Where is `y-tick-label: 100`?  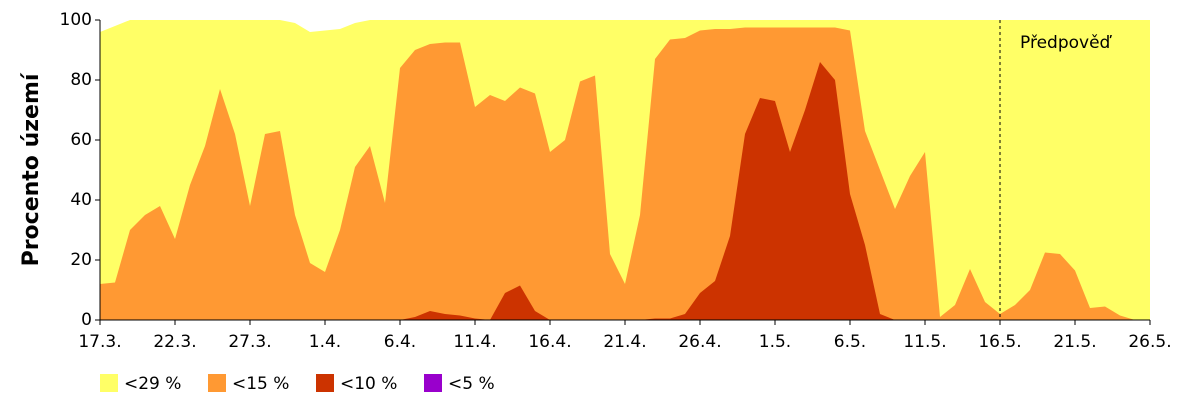
y-tick-label: 100 is located at coordinates (76, 20).